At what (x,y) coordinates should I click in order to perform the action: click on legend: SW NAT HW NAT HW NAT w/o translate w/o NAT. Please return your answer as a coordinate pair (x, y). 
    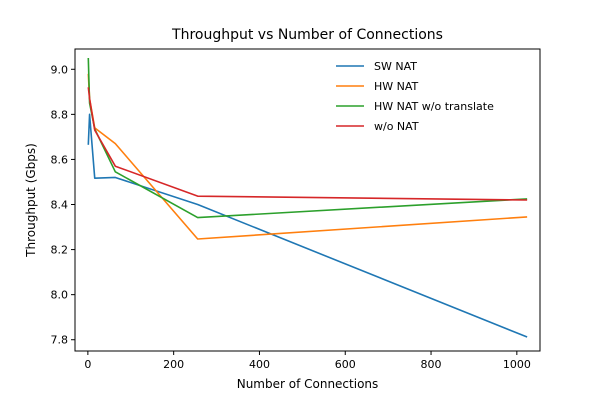
    Looking at the image, I should click on (415, 96).